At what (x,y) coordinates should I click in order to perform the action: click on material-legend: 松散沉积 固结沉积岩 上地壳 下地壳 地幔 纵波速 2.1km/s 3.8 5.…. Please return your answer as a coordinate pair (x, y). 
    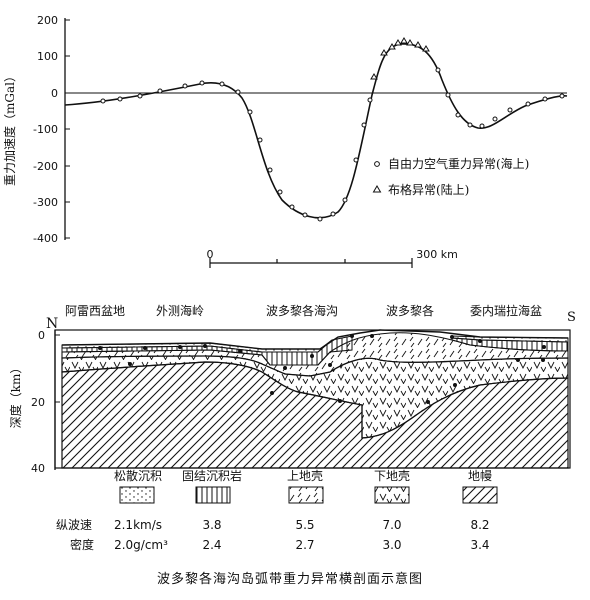
    Looking at the image, I should click on (277, 510).